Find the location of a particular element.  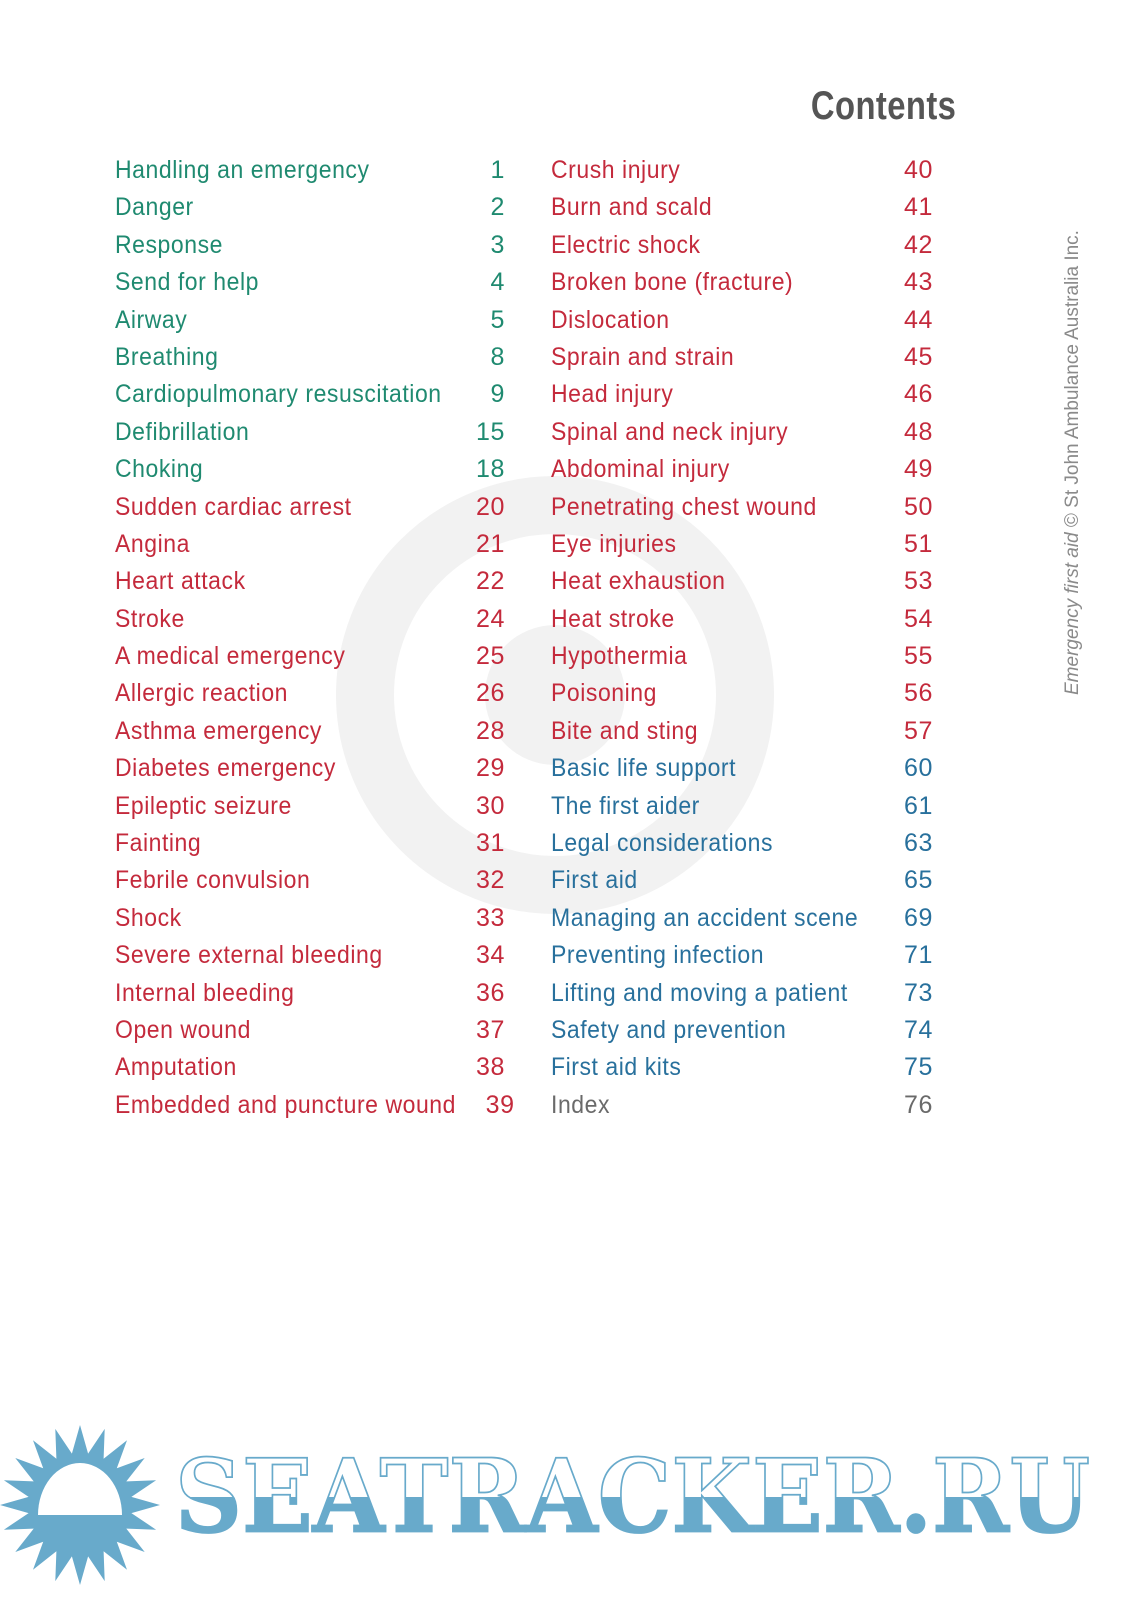

contents-entry: Legal considerations 63 is located at coordinates (742, 847).